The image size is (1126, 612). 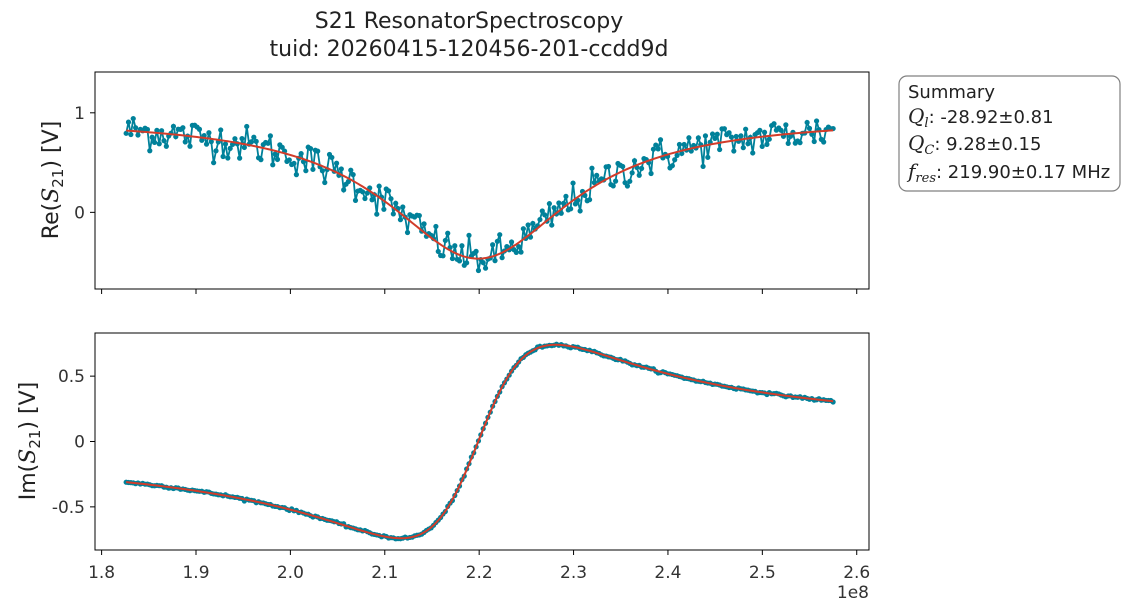 I want to click on y-tick-label: 0, so click(x=79, y=213).